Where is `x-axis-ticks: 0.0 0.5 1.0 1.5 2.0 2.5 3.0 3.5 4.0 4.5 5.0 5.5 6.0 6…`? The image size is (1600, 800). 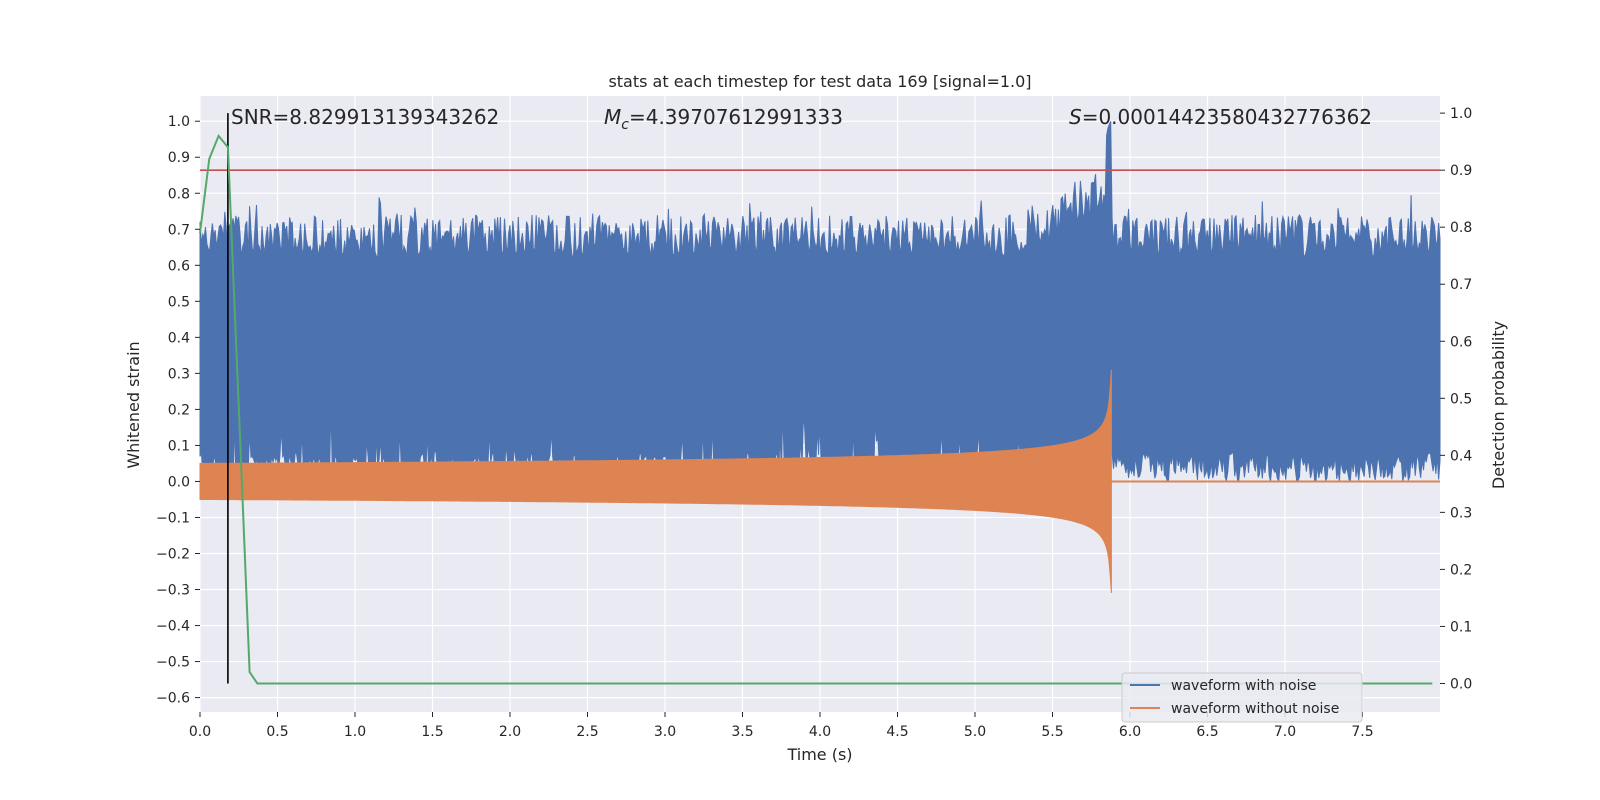 x-axis-ticks: 0.0 0.5 1.0 1.5 2.0 2.5 3.0 3.5 4.0 4.5 5.0 5.5 6.0 6… is located at coordinates (781, 726).